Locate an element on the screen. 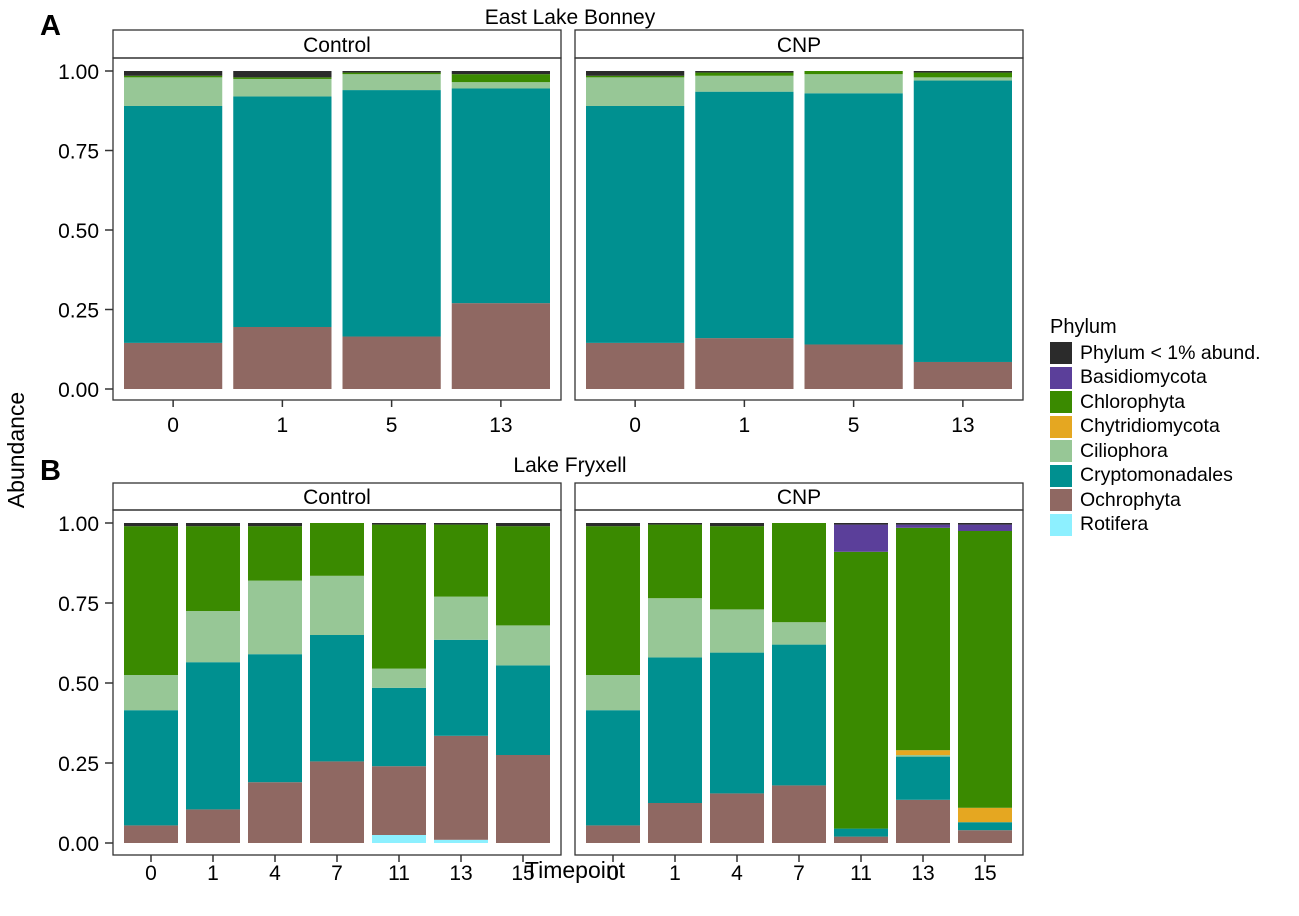  legend-item-cryptomonadales: Cryptomonadales is located at coordinates (1174, 476).